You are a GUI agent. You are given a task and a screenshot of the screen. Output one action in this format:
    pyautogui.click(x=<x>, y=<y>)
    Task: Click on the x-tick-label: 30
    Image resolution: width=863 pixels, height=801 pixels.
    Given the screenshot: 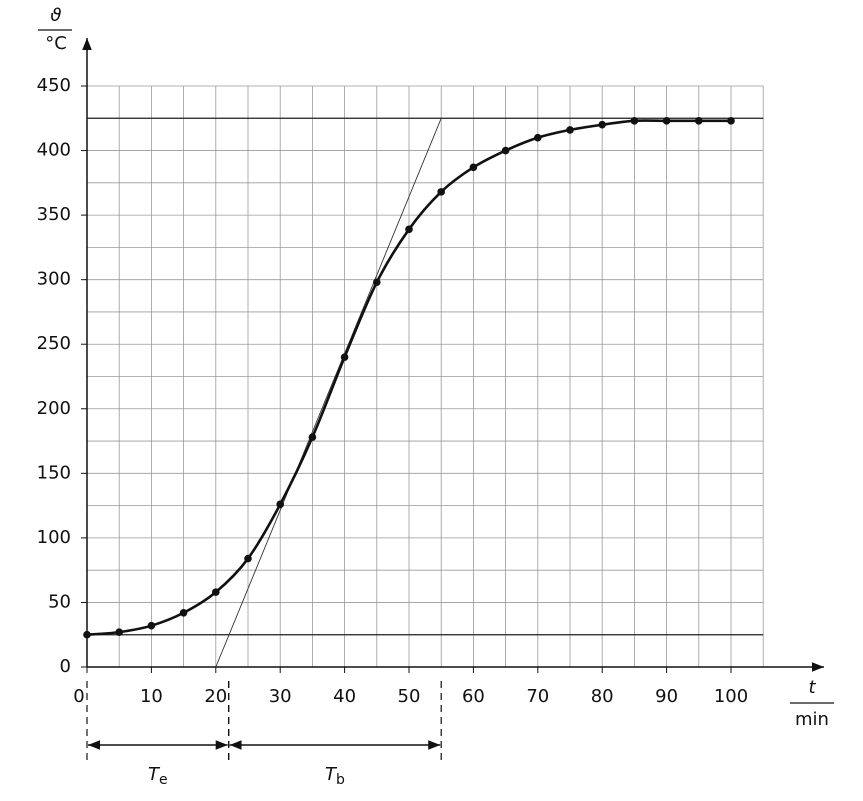 What is the action you would take?
    pyautogui.click(x=280, y=696)
    